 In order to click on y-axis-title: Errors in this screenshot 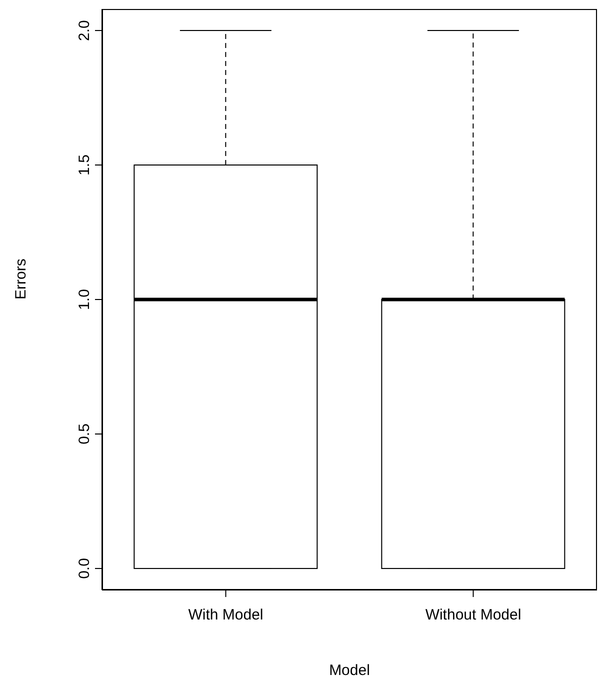, I will do `click(21, 279)`.